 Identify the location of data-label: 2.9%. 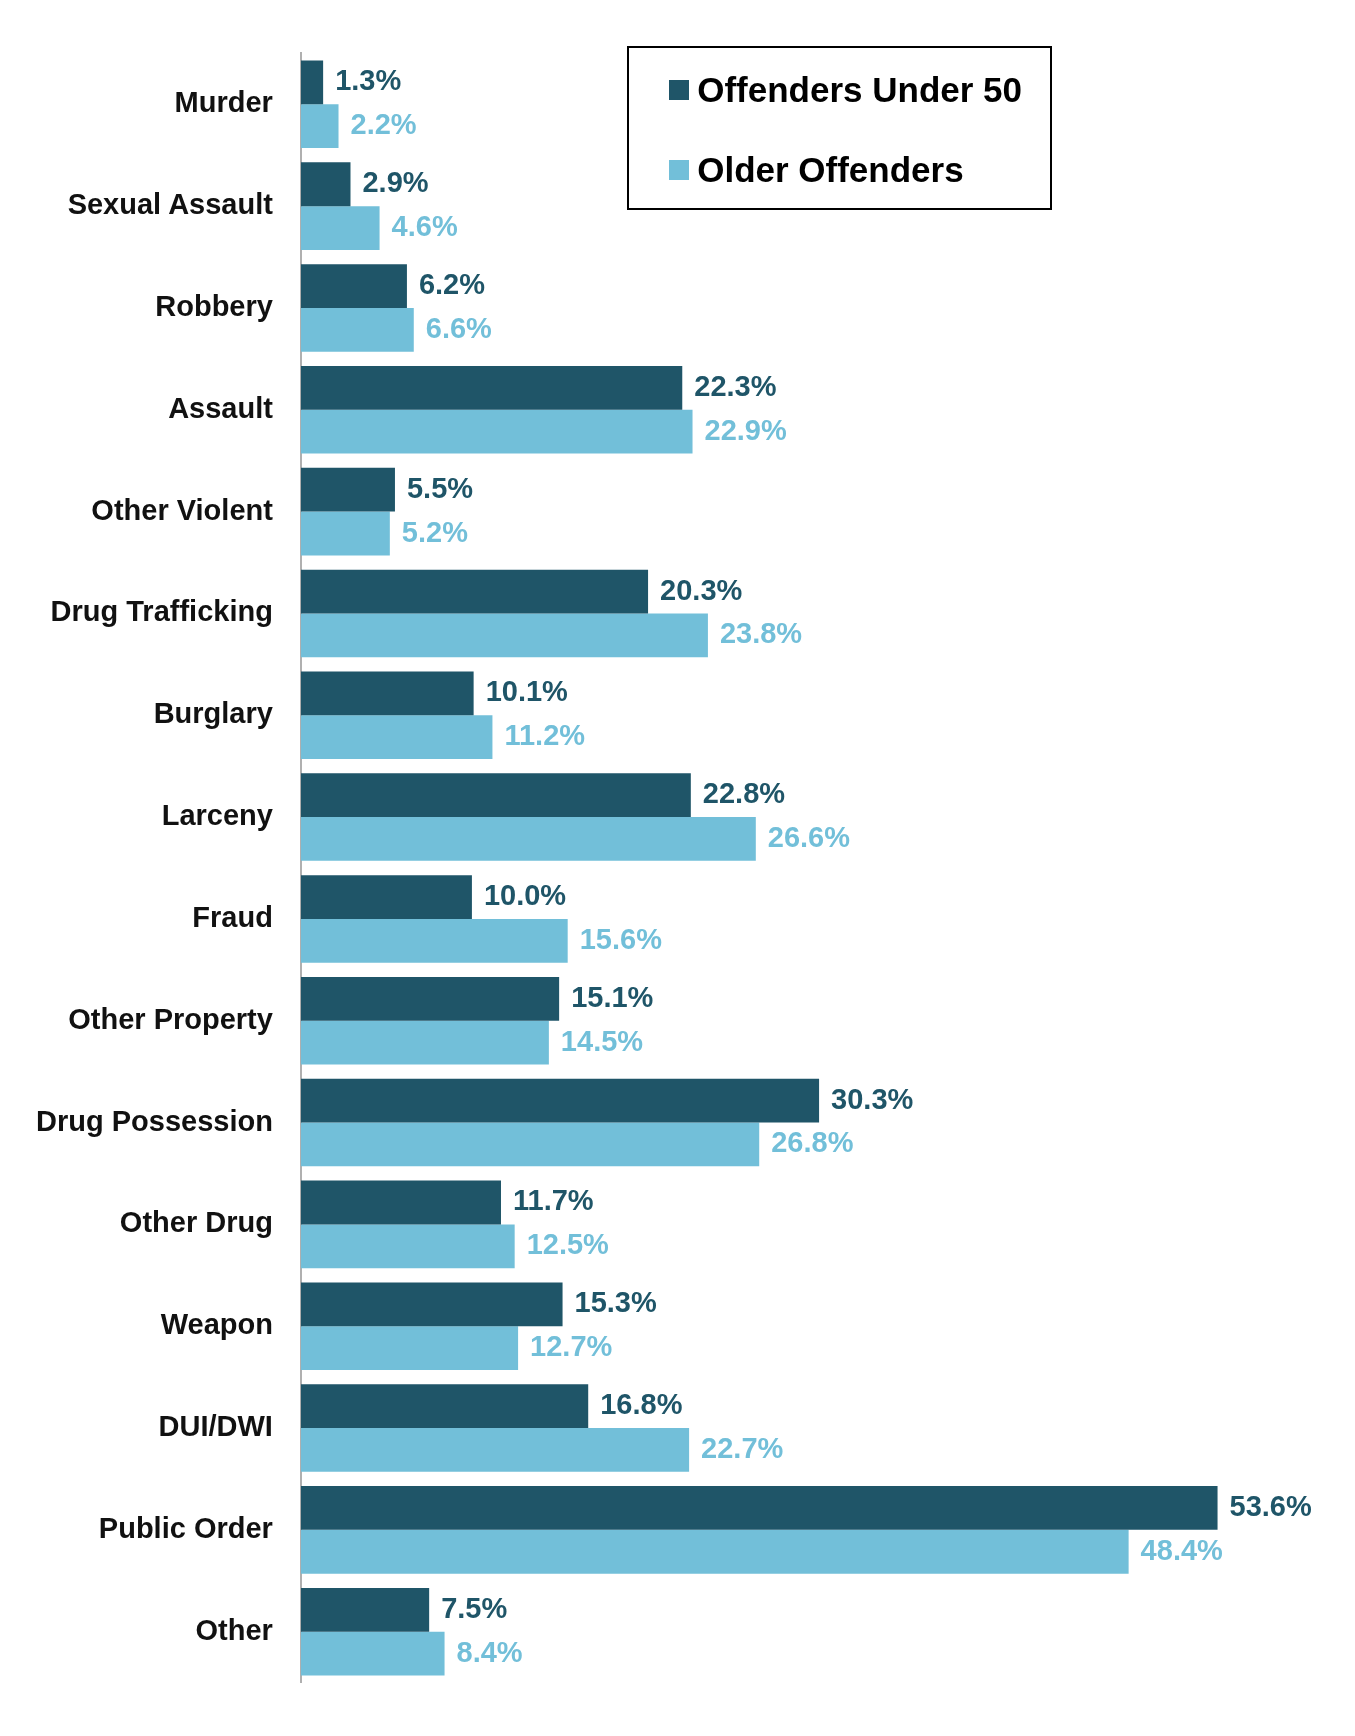
(395, 182).